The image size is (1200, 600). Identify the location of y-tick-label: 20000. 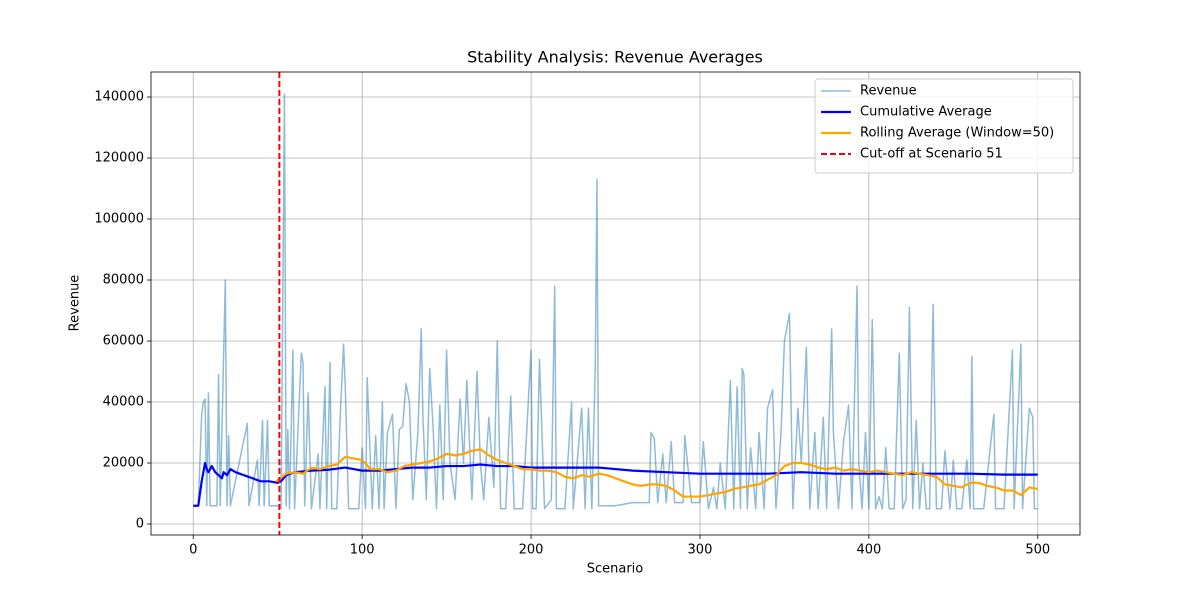
(123, 463).